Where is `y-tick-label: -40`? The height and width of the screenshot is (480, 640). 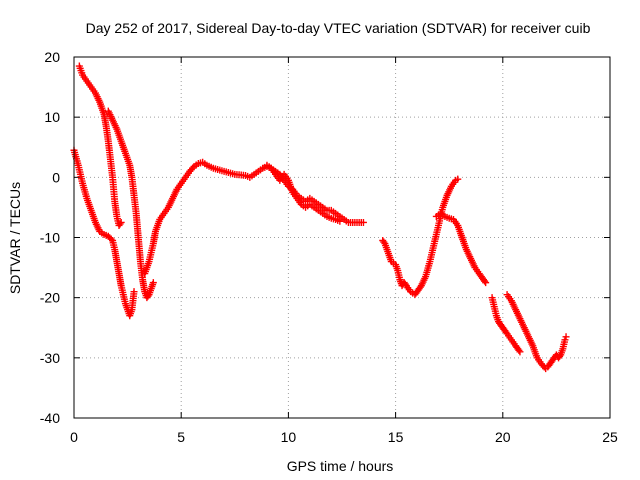 y-tick-label: -40 is located at coordinates (50, 418).